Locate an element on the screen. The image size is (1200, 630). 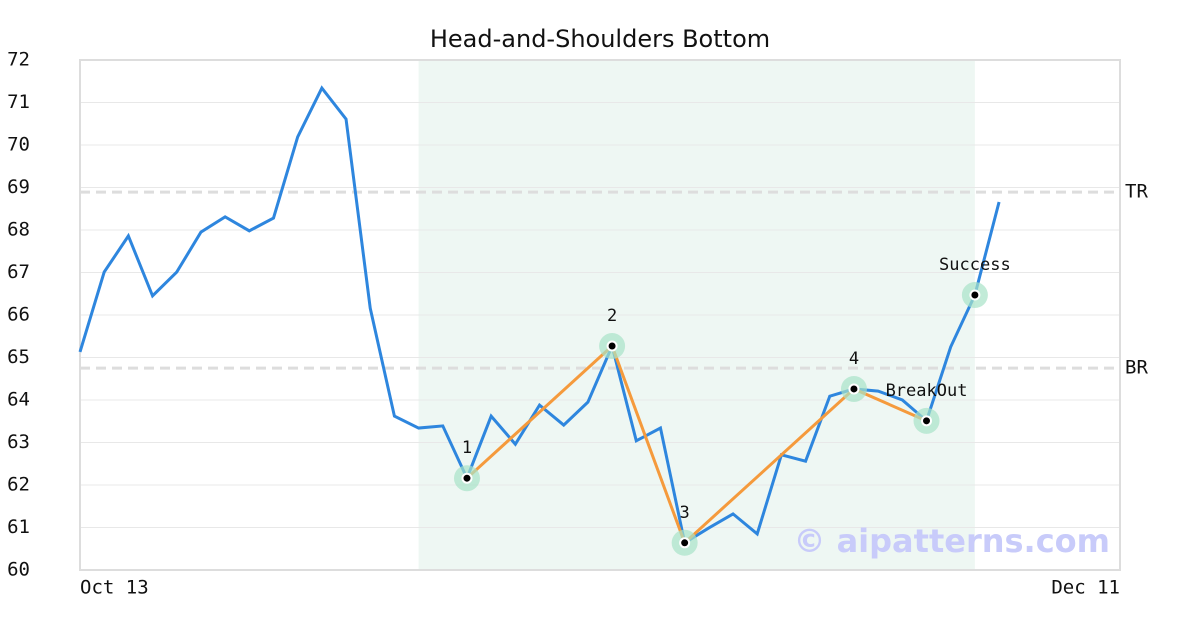
x-tick-label: Oct 13 is located at coordinates (114, 588).